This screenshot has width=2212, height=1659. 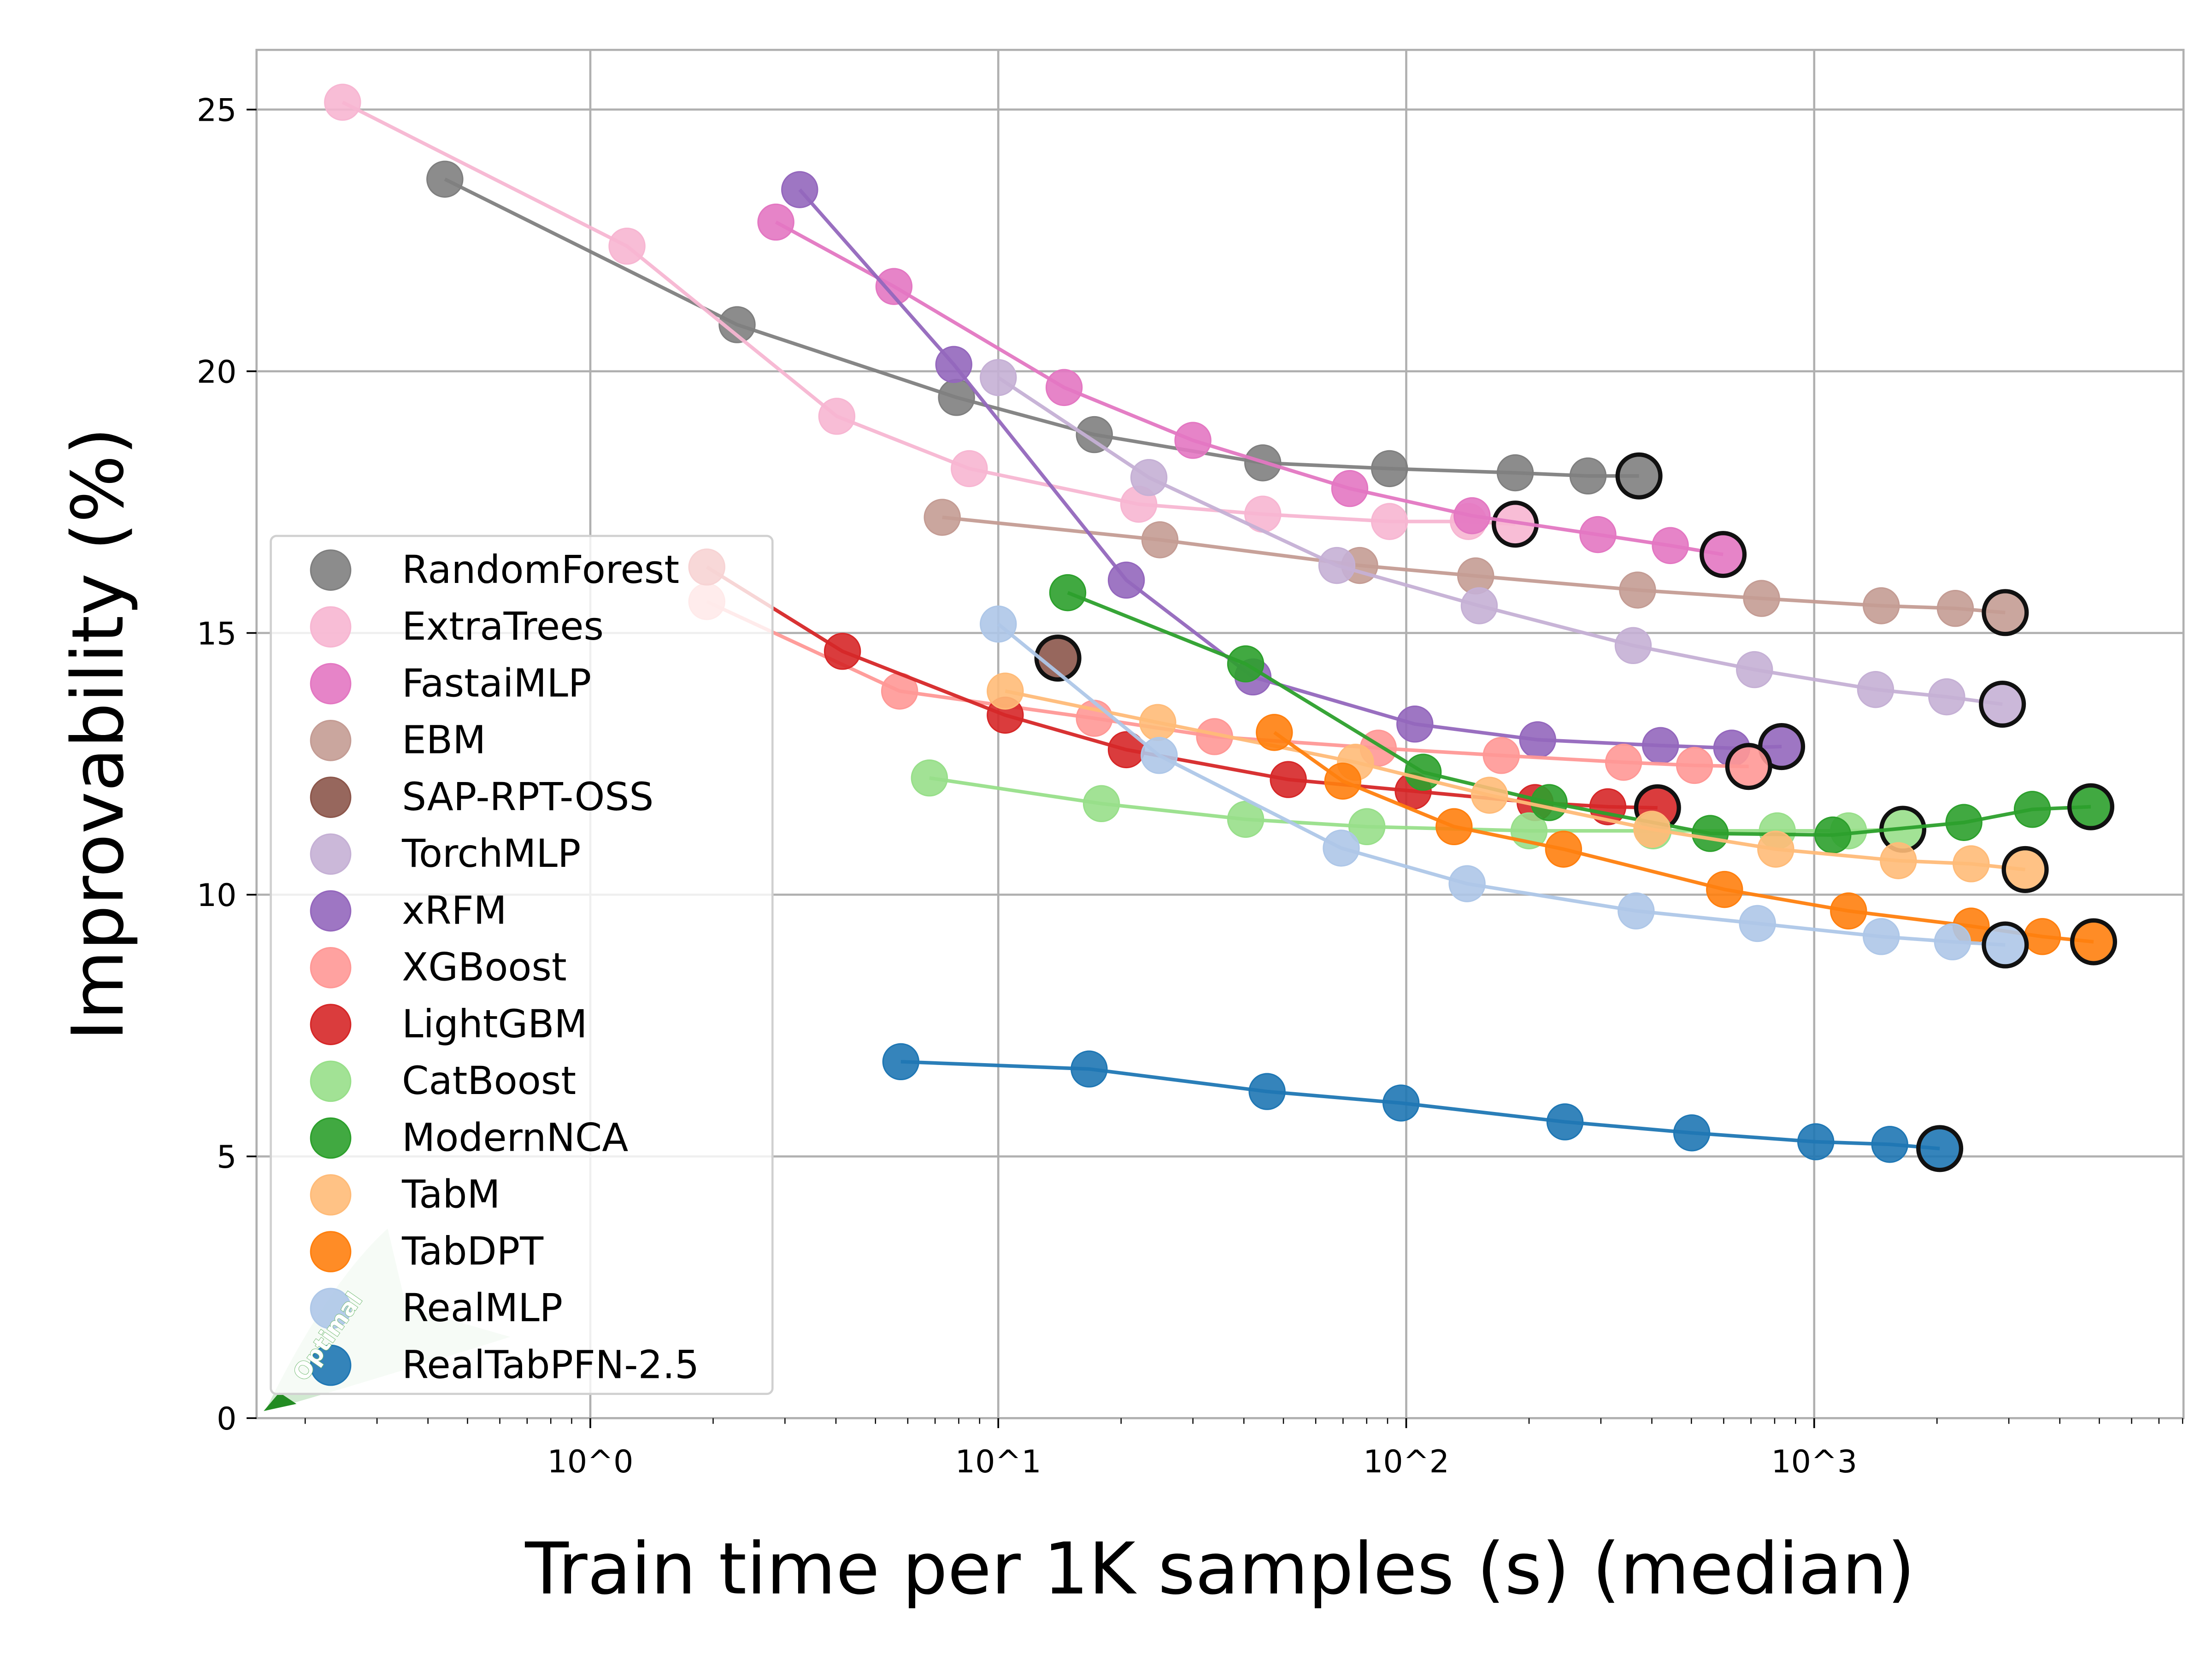 I want to click on legend-label: xRFM, so click(x=454, y=910).